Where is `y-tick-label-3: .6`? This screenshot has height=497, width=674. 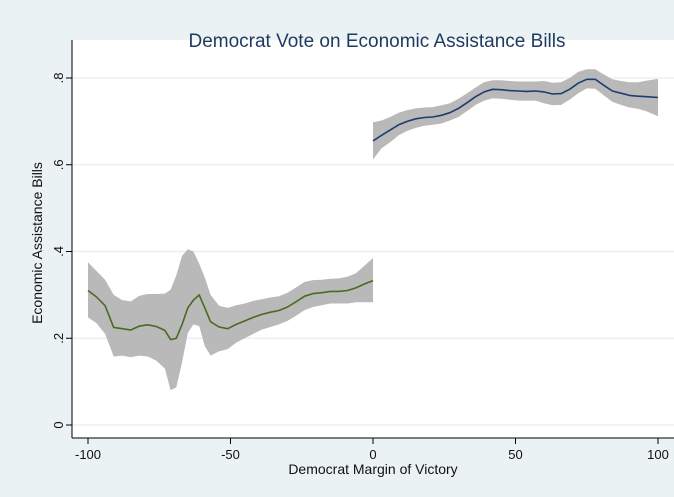 y-tick-label-3: .6 is located at coordinates (58, 164).